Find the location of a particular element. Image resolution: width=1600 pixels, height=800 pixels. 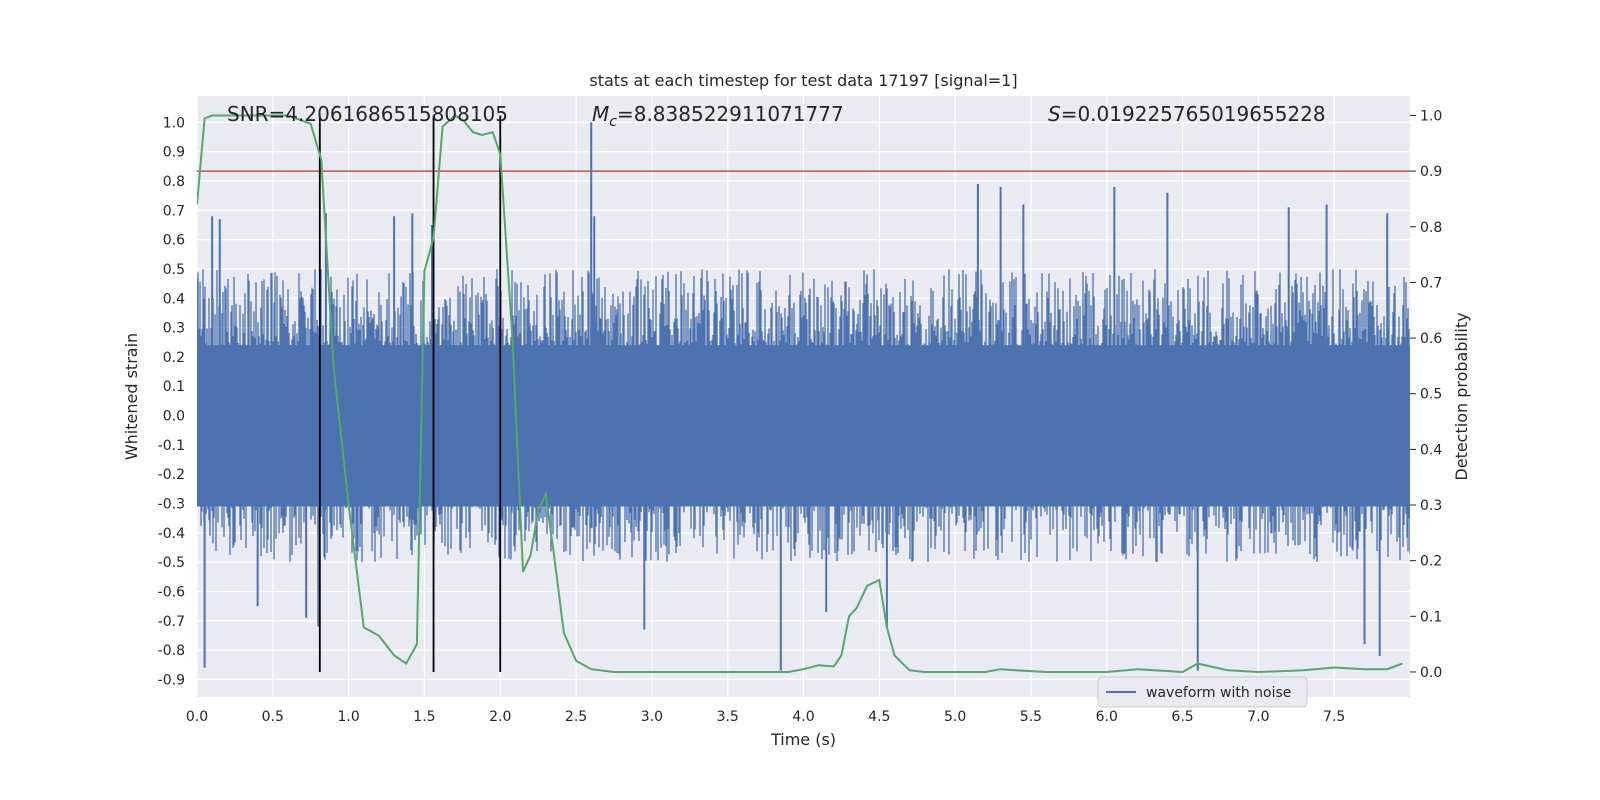

y2-tick-label: 0.4 is located at coordinates (1431, 450).